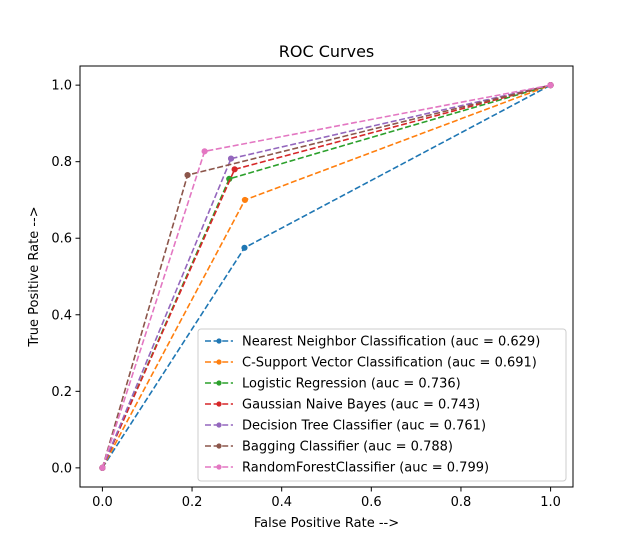 The height and width of the screenshot is (552, 637). I want to click on x-tick-label: 0.8, so click(461, 502).